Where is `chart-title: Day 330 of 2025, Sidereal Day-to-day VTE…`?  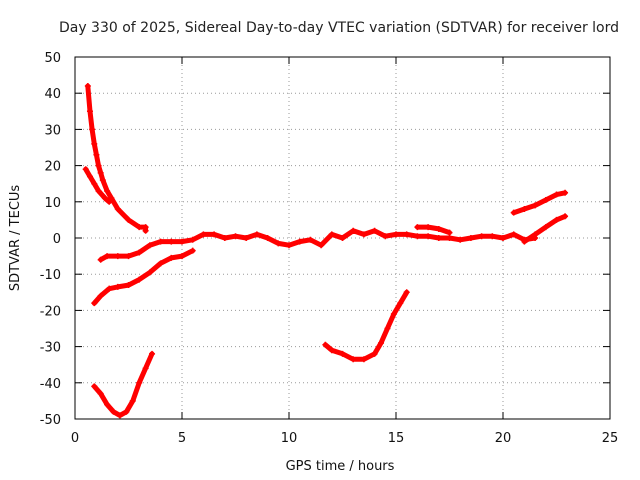 chart-title: Day 330 of 2025, Sidereal Day-to-day VTE… is located at coordinates (339, 28).